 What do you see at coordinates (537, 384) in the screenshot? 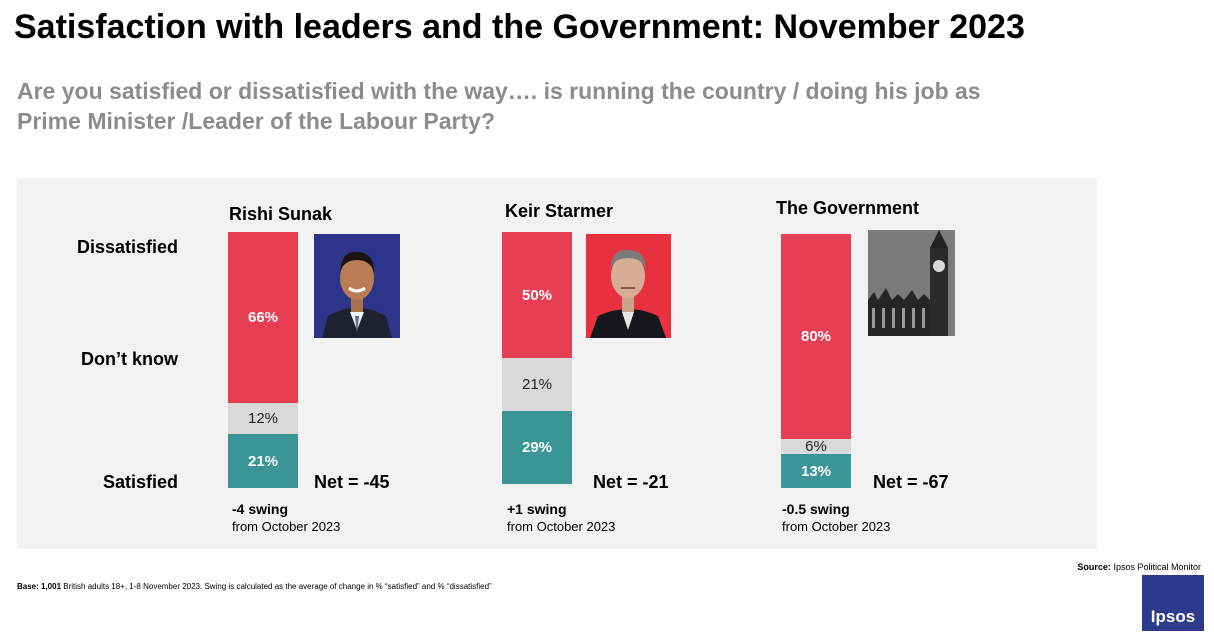
I see `bar-segment-dont-know: 21%` at bounding box center [537, 384].